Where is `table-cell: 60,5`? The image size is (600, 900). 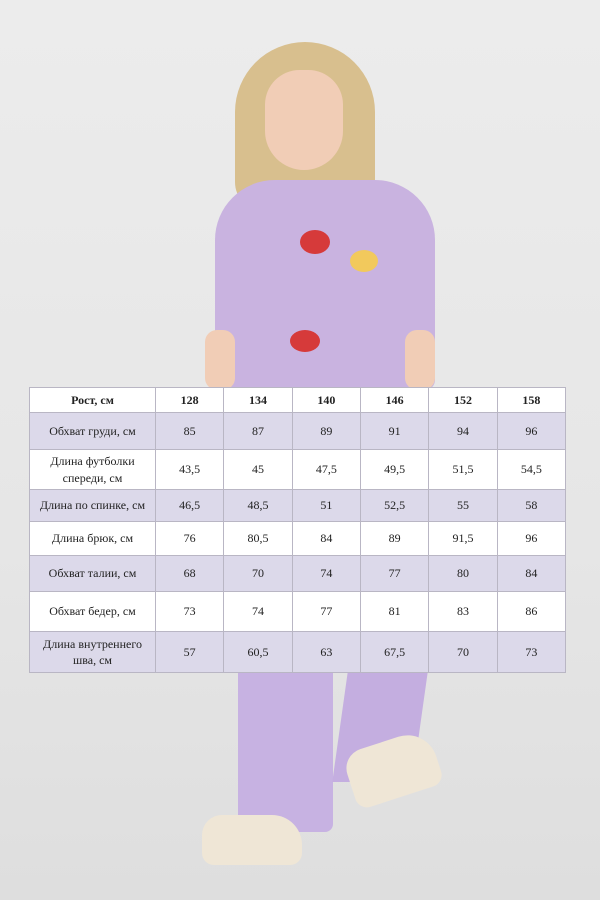
table-cell: 60,5 is located at coordinates (258, 652).